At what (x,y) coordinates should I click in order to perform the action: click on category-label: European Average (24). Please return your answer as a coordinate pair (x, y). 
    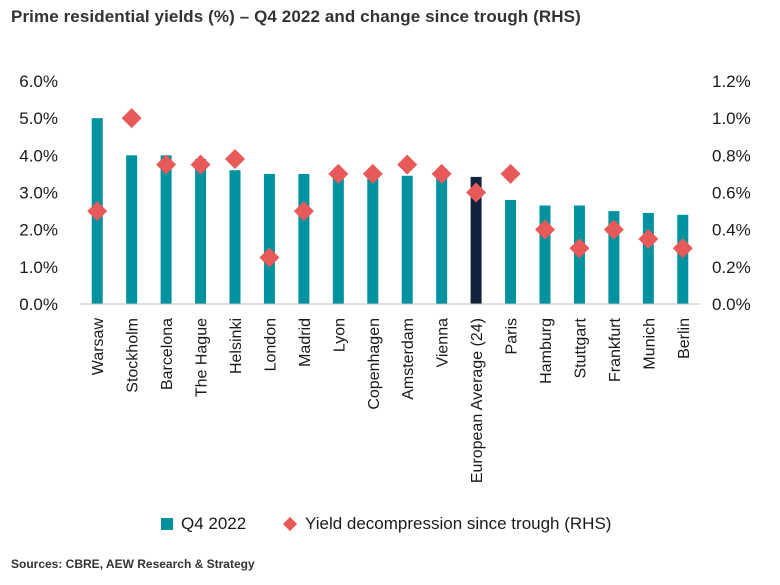
    Looking at the image, I should click on (477, 400).